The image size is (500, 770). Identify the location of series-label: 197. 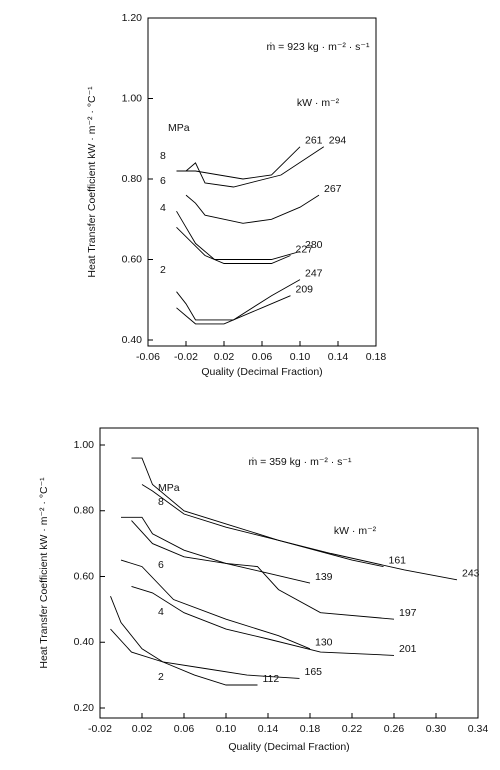
(408, 613).